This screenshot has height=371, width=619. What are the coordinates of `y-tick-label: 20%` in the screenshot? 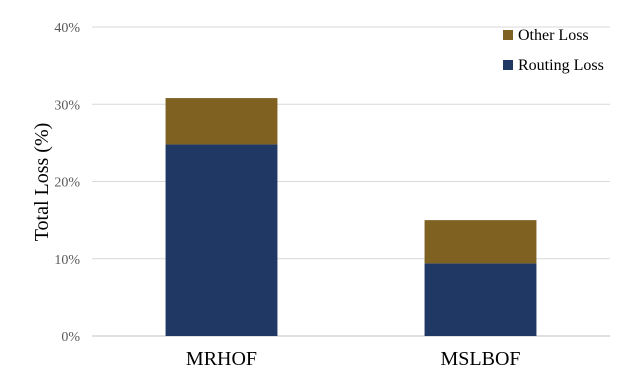 It's located at (67, 183).